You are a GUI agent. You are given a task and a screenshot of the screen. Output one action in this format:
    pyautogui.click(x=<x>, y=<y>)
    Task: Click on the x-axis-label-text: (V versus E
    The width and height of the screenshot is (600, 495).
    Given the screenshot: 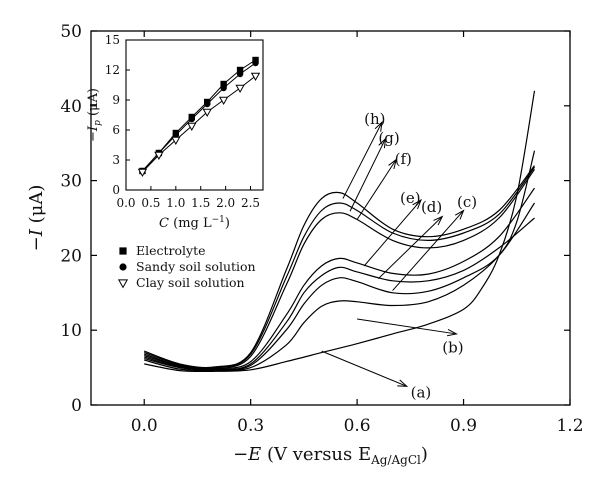 What is the action you would take?
    pyautogui.click(x=316, y=454)
    